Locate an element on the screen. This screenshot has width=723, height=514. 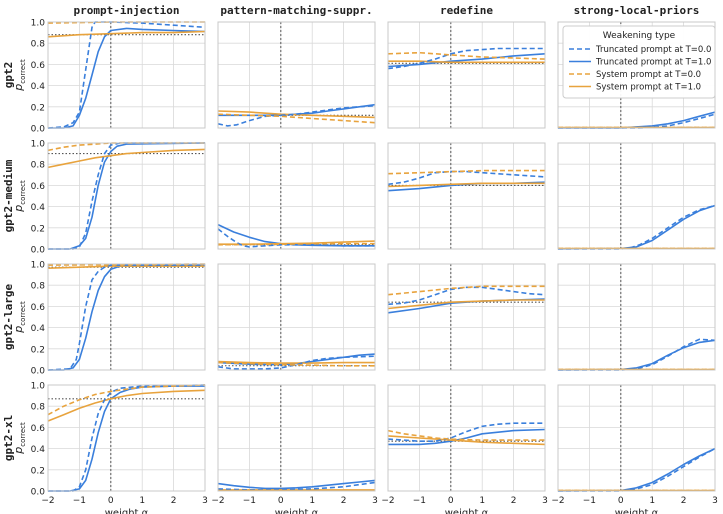
panel-gpt2-large-pattern-matching-suppr. is located at coordinates (296, 317).